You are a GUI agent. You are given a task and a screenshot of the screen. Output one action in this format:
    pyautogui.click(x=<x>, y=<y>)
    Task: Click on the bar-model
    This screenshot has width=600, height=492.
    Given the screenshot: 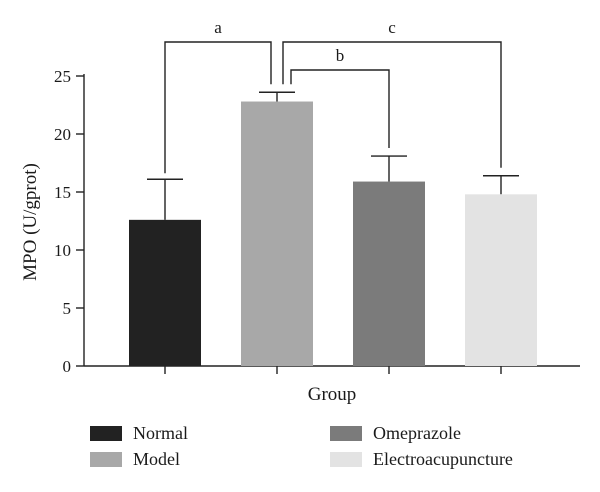 What is the action you would take?
    pyautogui.click(x=277, y=234)
    